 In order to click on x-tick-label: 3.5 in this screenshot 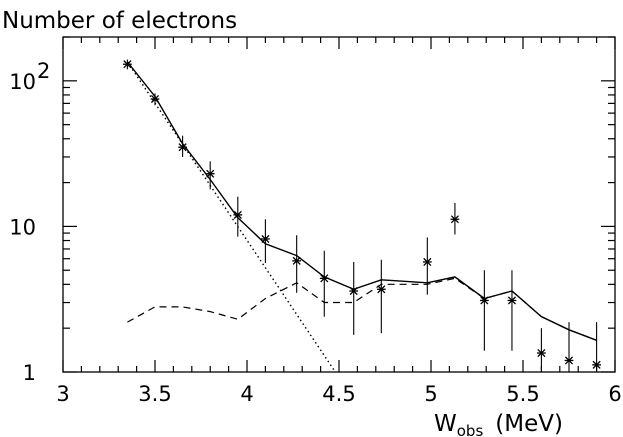, I will do `click(154, 394)`.